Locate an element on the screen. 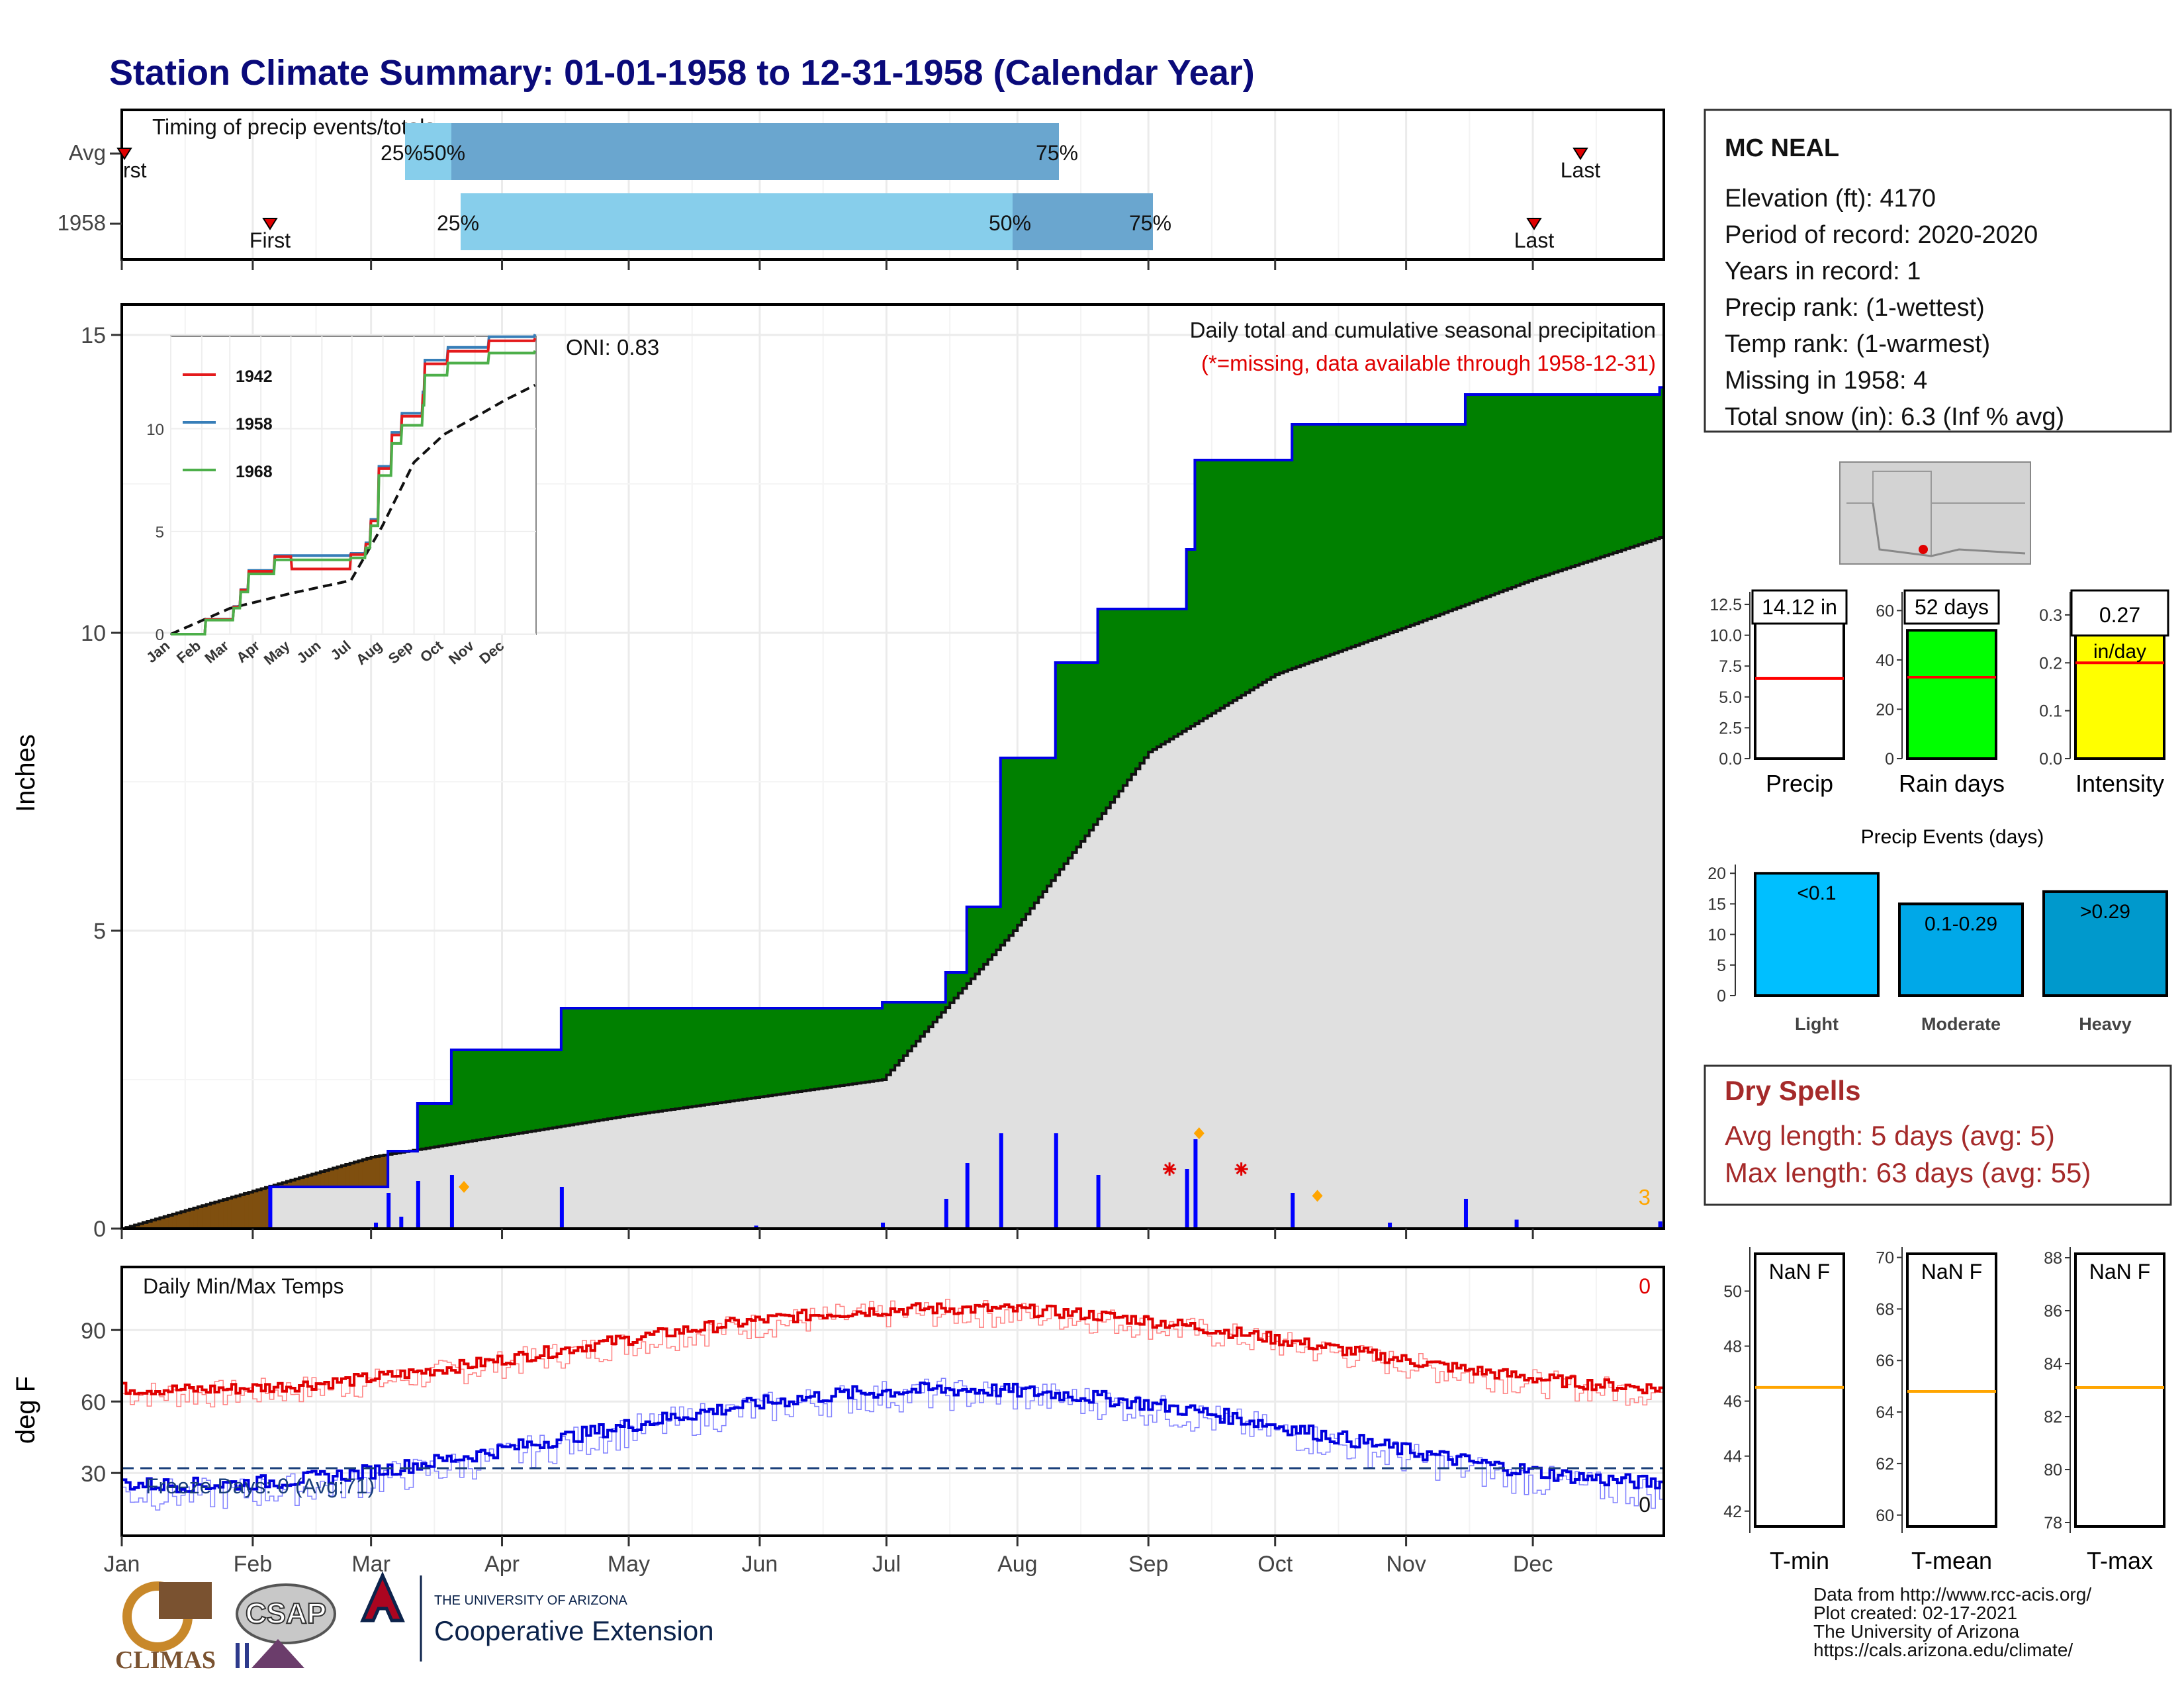 This screenshot has width=2184, height=1688. temp-lines is located at coordinates (893, 1405).